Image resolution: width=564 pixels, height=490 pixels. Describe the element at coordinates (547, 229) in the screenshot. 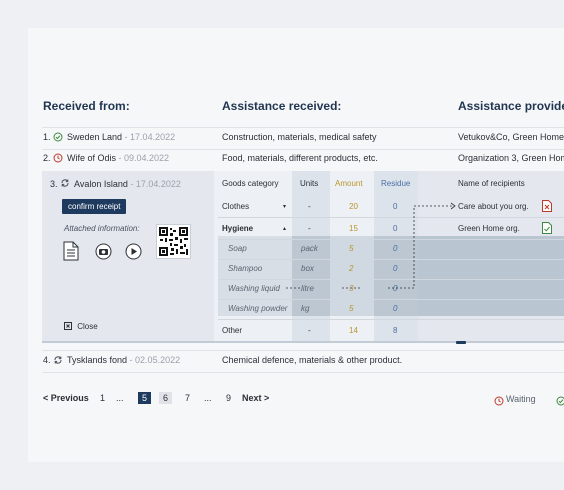

I see `document-approved-icon` at that location.